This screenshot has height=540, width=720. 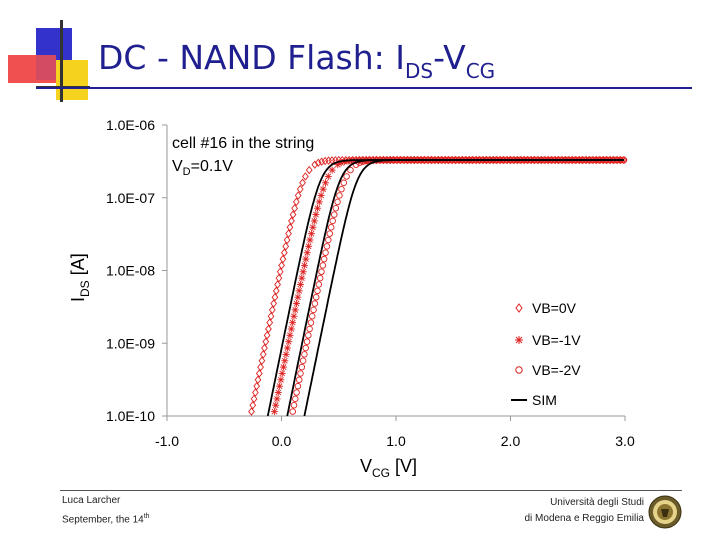 I want to click on title-sub-ds: DS, so click(x=419, y=71).